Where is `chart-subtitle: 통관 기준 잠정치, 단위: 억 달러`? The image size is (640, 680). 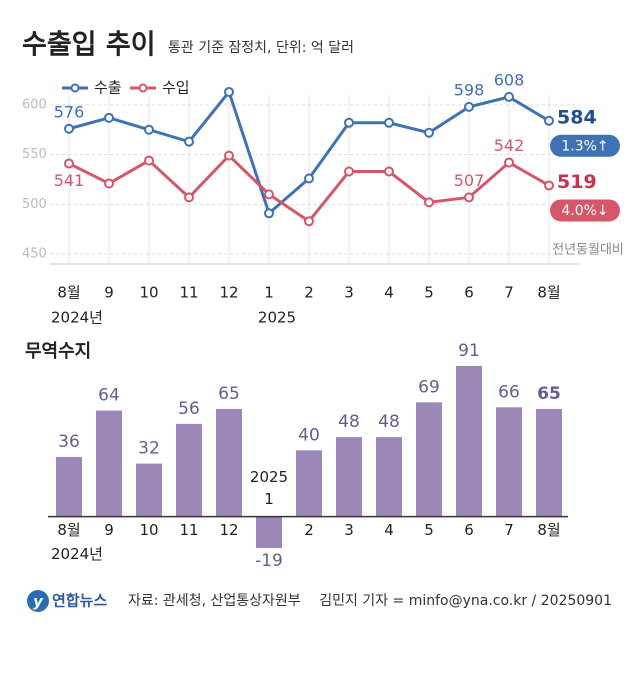 chart-subtitle: 통관 기준 잠정치, 단위: 억 달러 is located at coordinates (261, 48).